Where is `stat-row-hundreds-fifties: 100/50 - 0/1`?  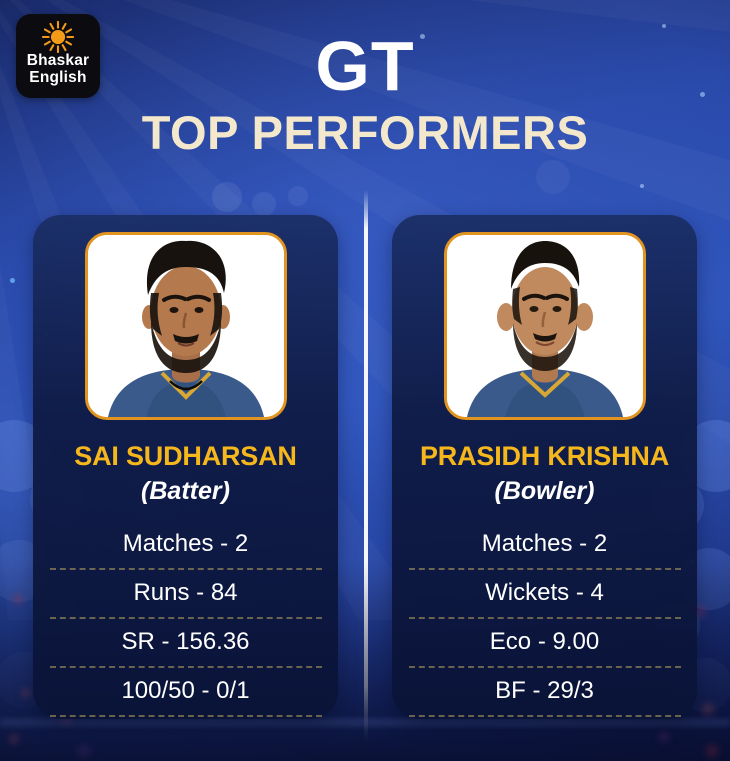
stat-row-hundreds-fifties: 100/50 - 0/1 is located at coordinates (185, 692).